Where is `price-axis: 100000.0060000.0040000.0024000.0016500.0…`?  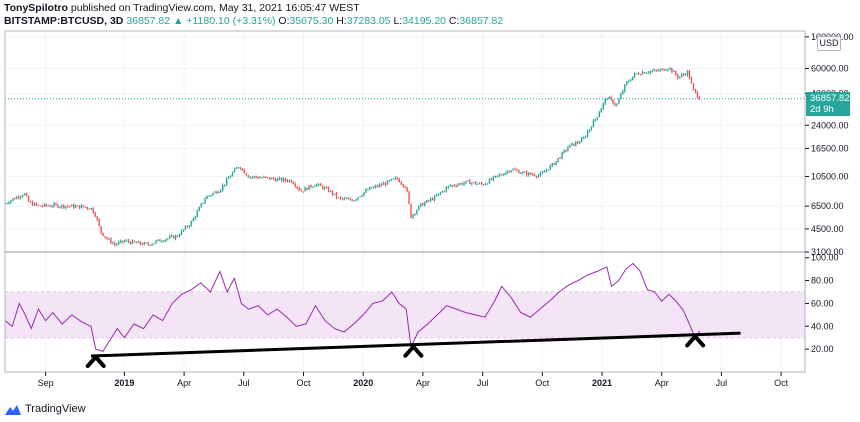
price-axis: 100000.0060000.0040000.0024000.0016500.0… is located at coordinates (829, 144).